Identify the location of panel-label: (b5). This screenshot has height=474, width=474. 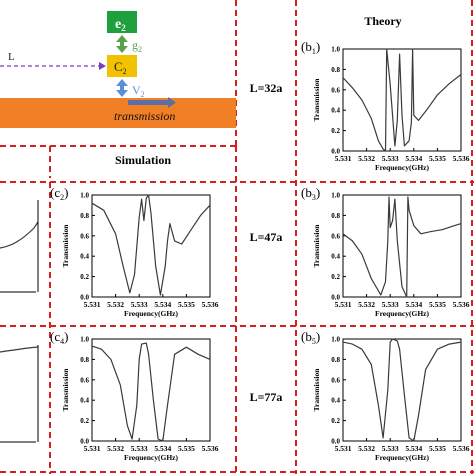
(310, 337).